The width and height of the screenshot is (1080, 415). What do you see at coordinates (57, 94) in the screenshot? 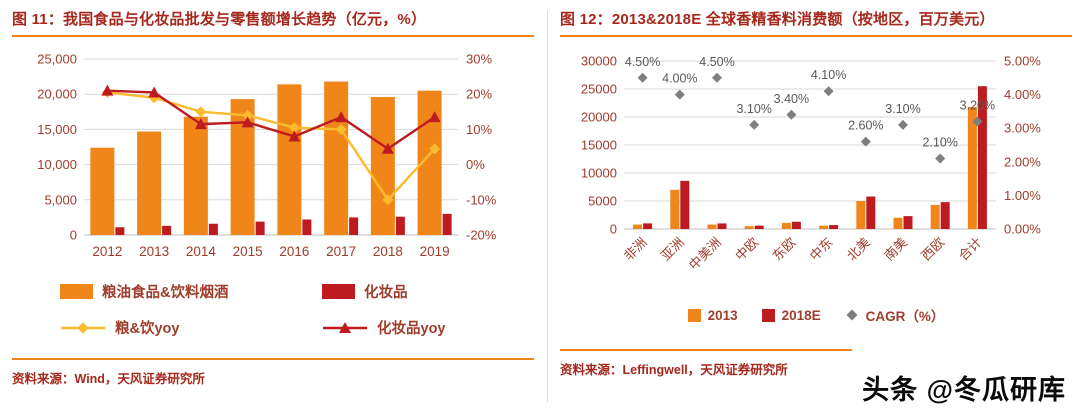
I see `left-axis-tick-label: 20,000` at bounding box center [57, 94].